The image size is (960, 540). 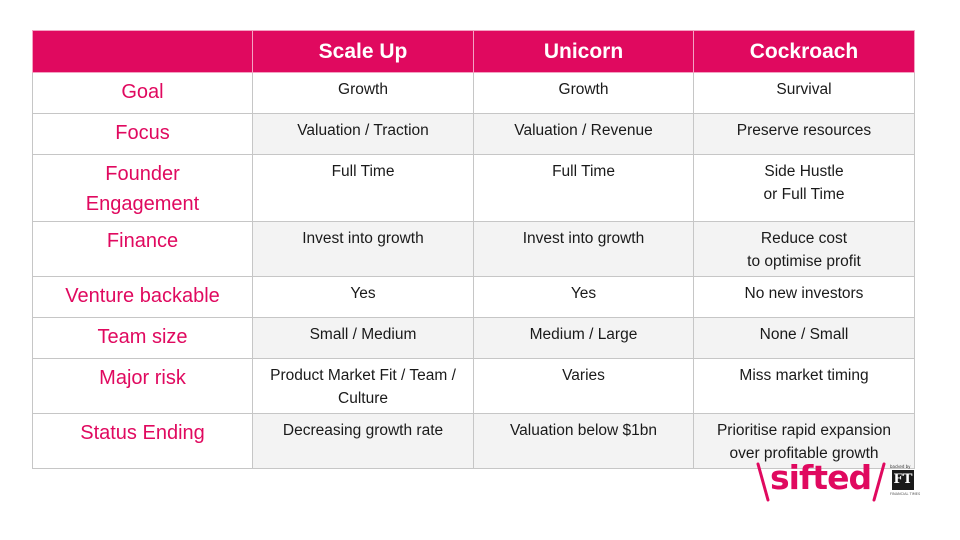 I want to click on table-row: Venture backable Yes Yes No new investors, so click(x=473, y=297).